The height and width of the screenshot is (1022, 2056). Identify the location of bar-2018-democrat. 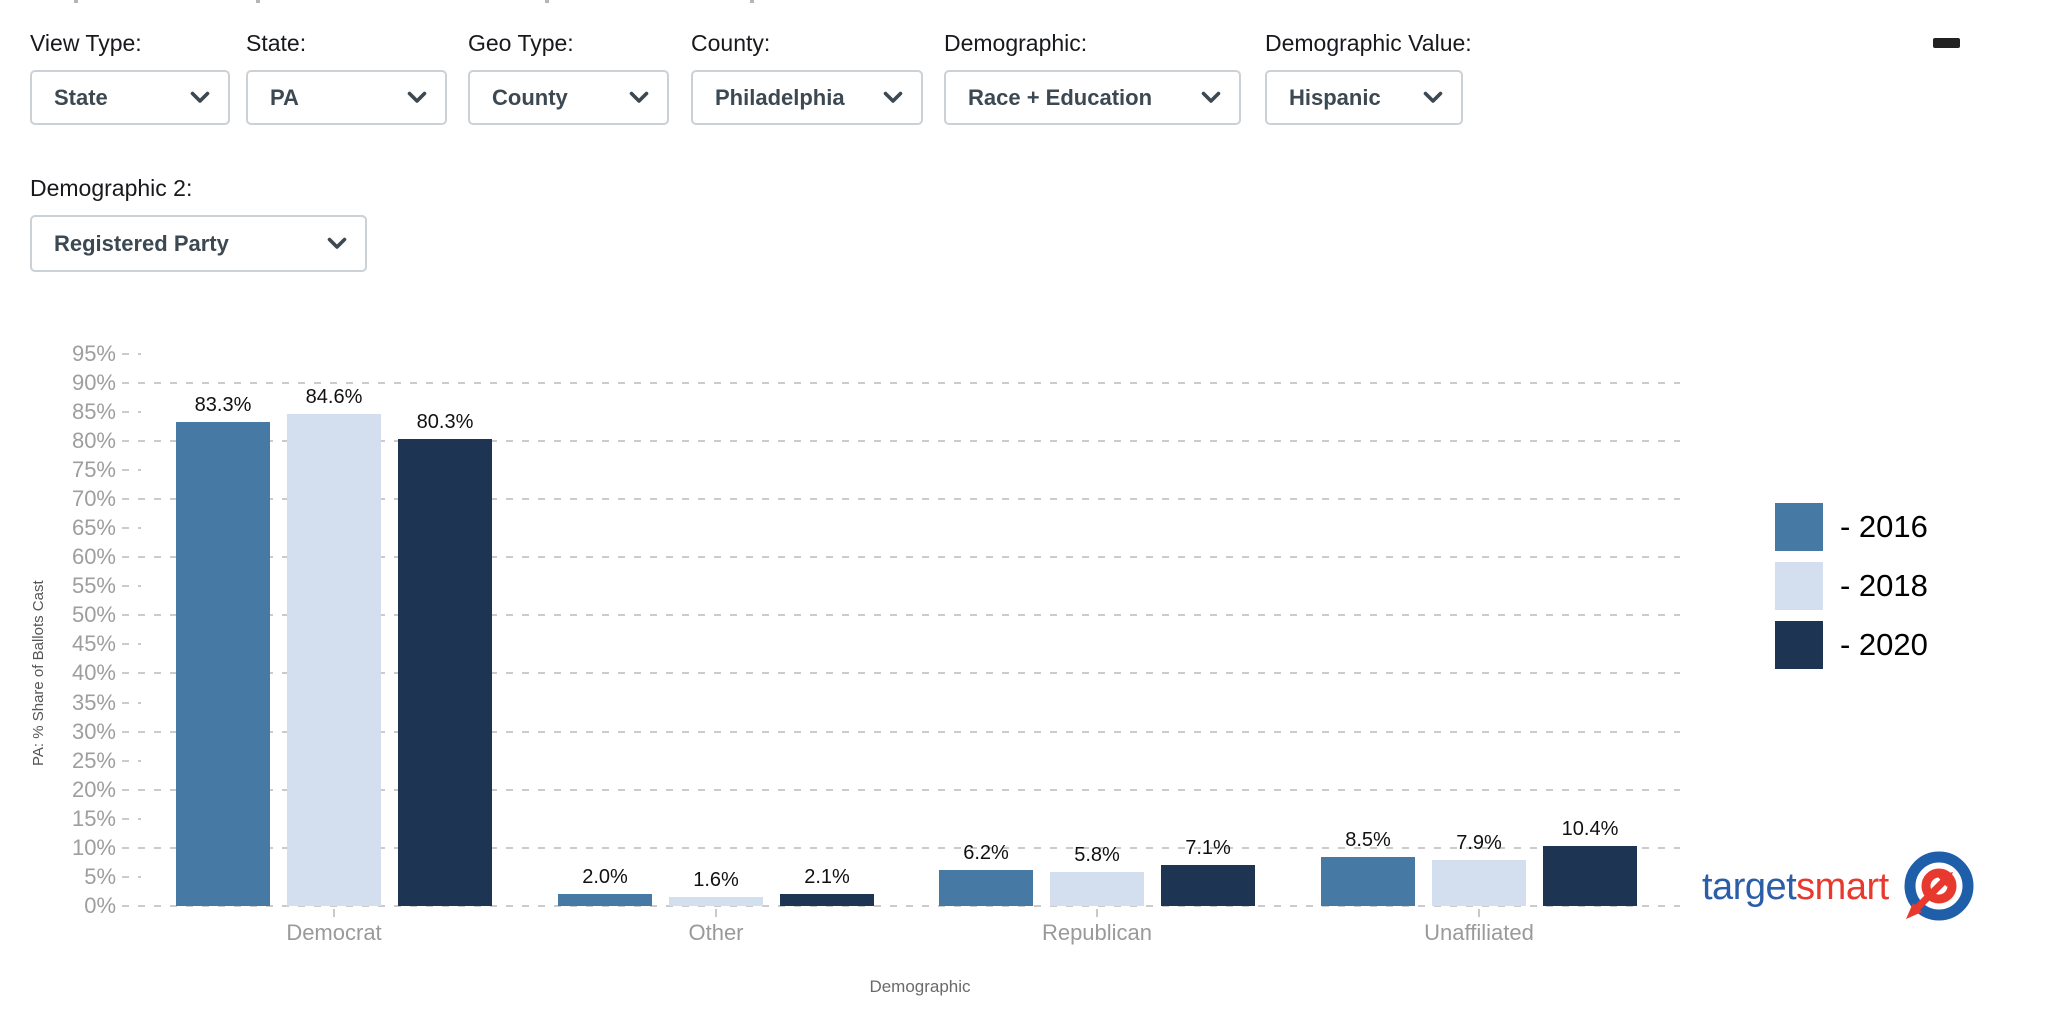
(334, 660).